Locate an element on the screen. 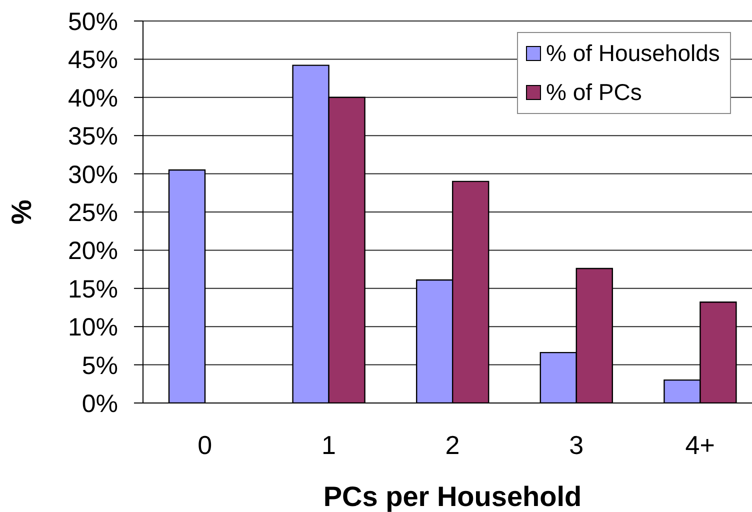  x-tick-label: 2 is located at coordinates (452, 445).